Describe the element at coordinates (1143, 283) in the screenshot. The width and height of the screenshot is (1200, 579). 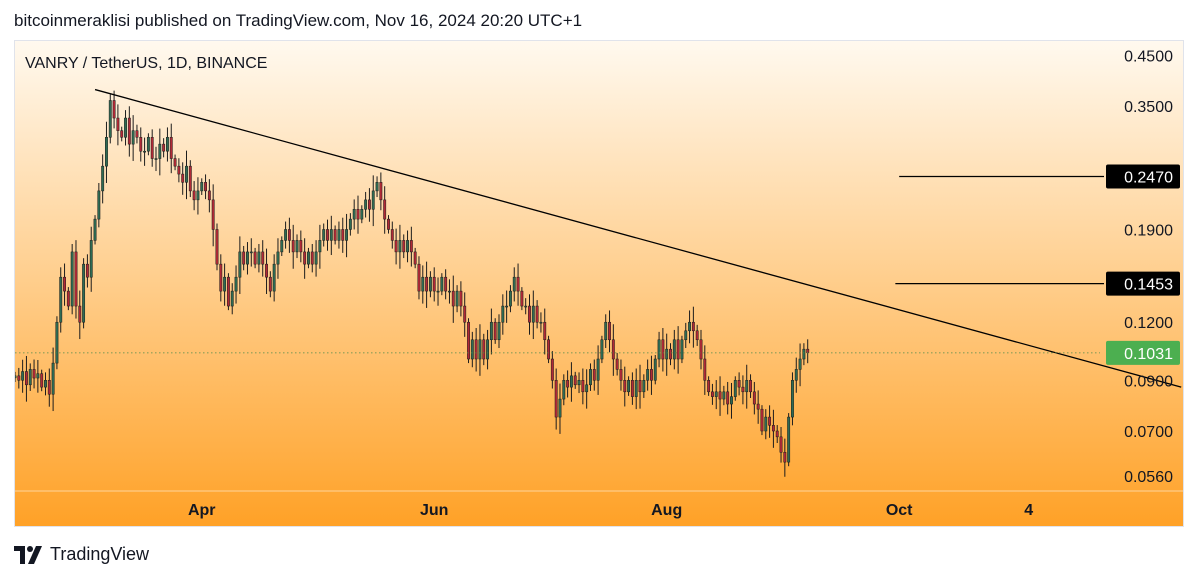
I see `price-level-tag-bg` at that location.